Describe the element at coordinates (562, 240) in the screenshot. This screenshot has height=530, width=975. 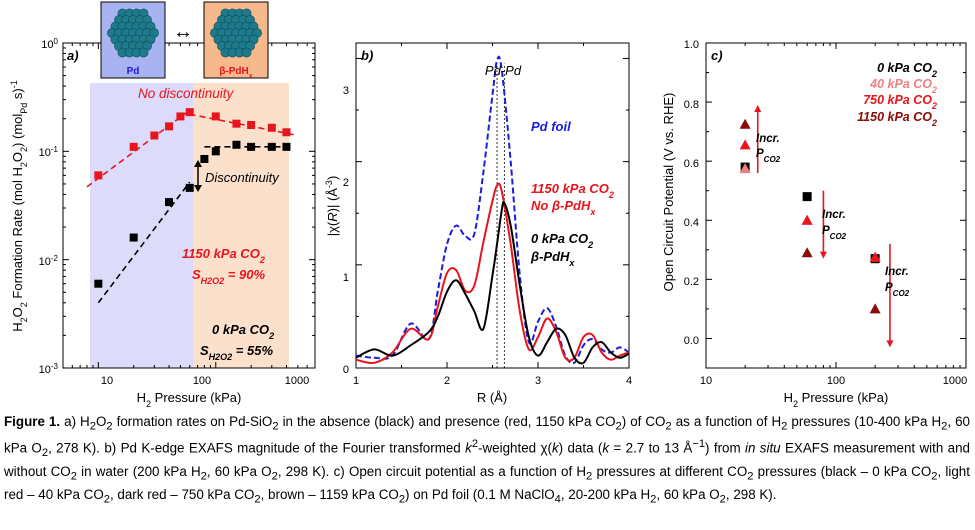
I see `legend-black-line1: 0 kPa CO2` at that location.